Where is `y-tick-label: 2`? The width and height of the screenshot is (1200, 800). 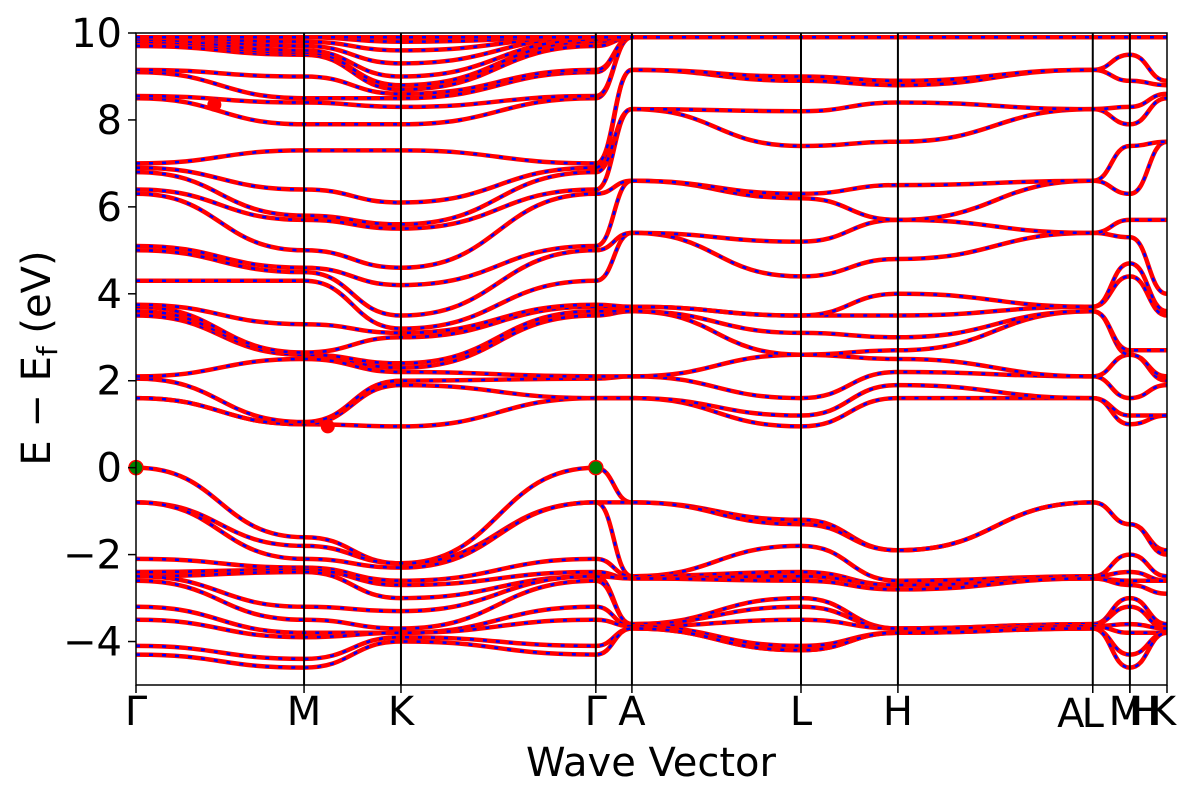 y-tick-label: 2 is located at coordinates (109, 382).